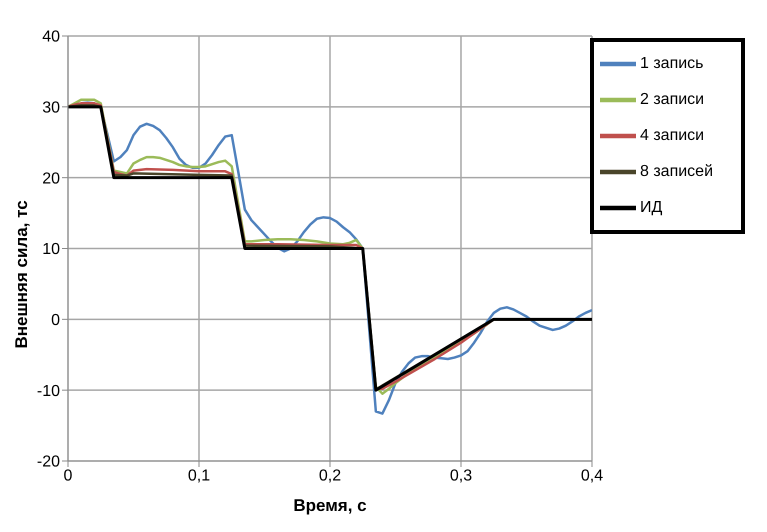 Image resolution: width=767 pixels, height=532 pixels. I want to click on x-tick-label: 0,1, so click(199, 475).